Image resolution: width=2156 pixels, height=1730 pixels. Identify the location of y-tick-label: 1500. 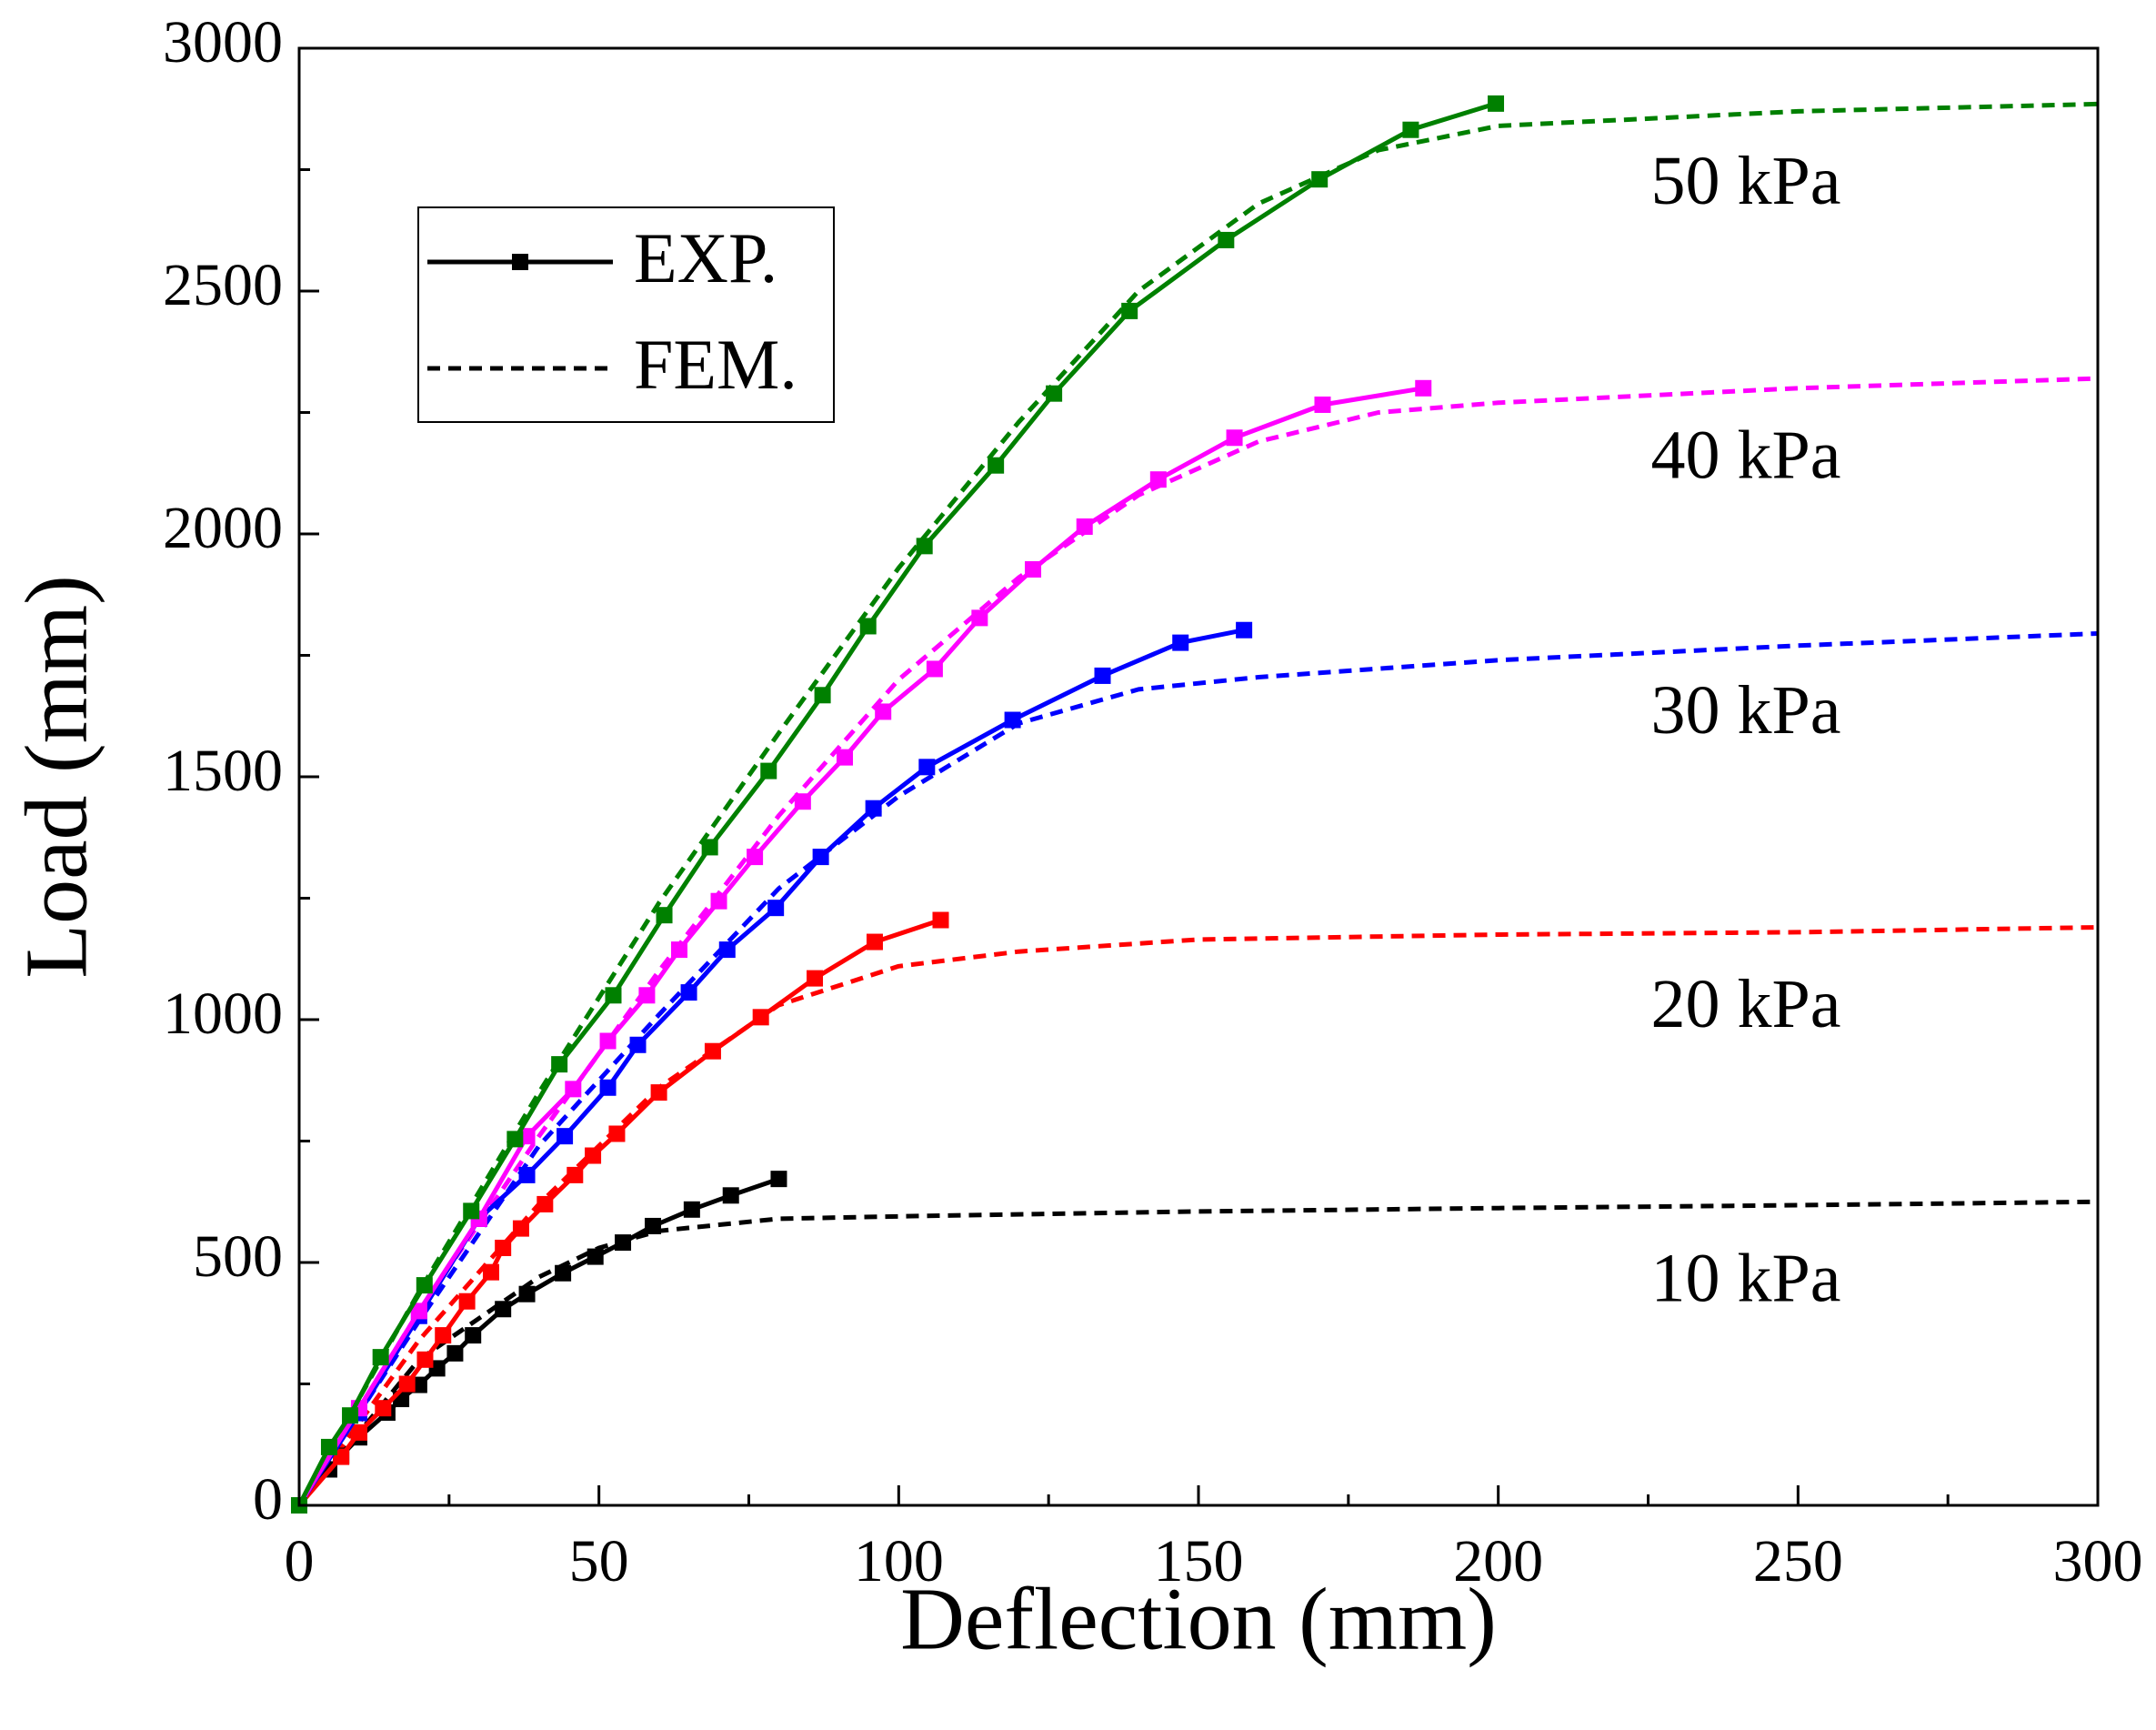
(223, 771).